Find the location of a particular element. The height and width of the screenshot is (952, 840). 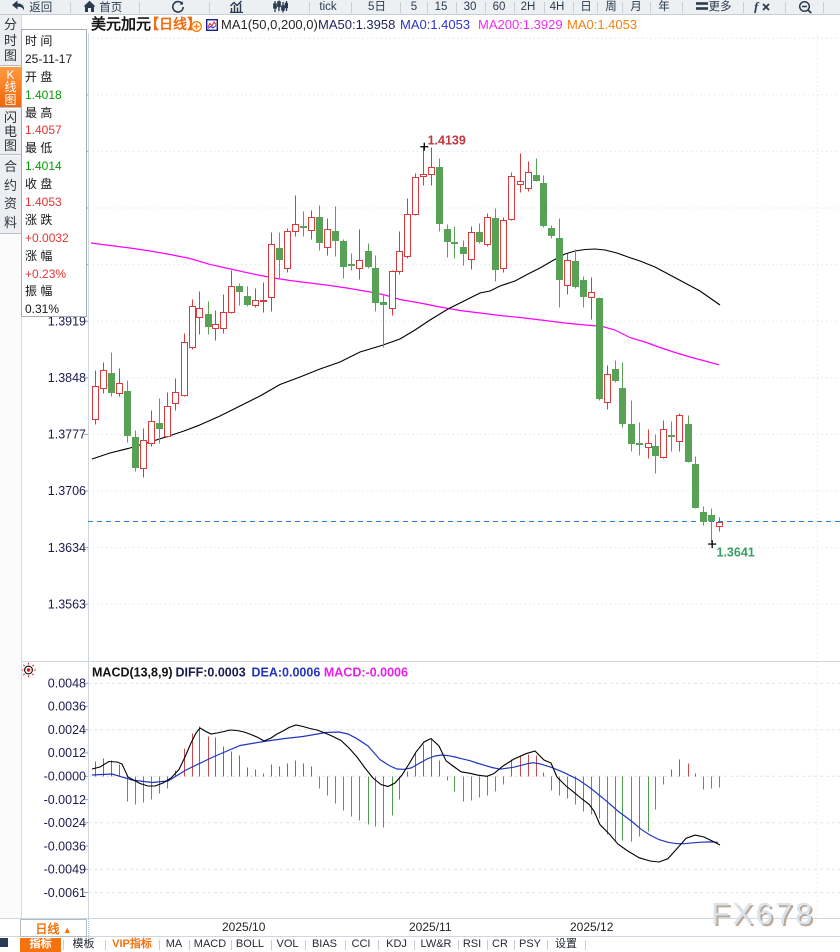

svg-text: 0.0036 is located at coordinates (67, 707).